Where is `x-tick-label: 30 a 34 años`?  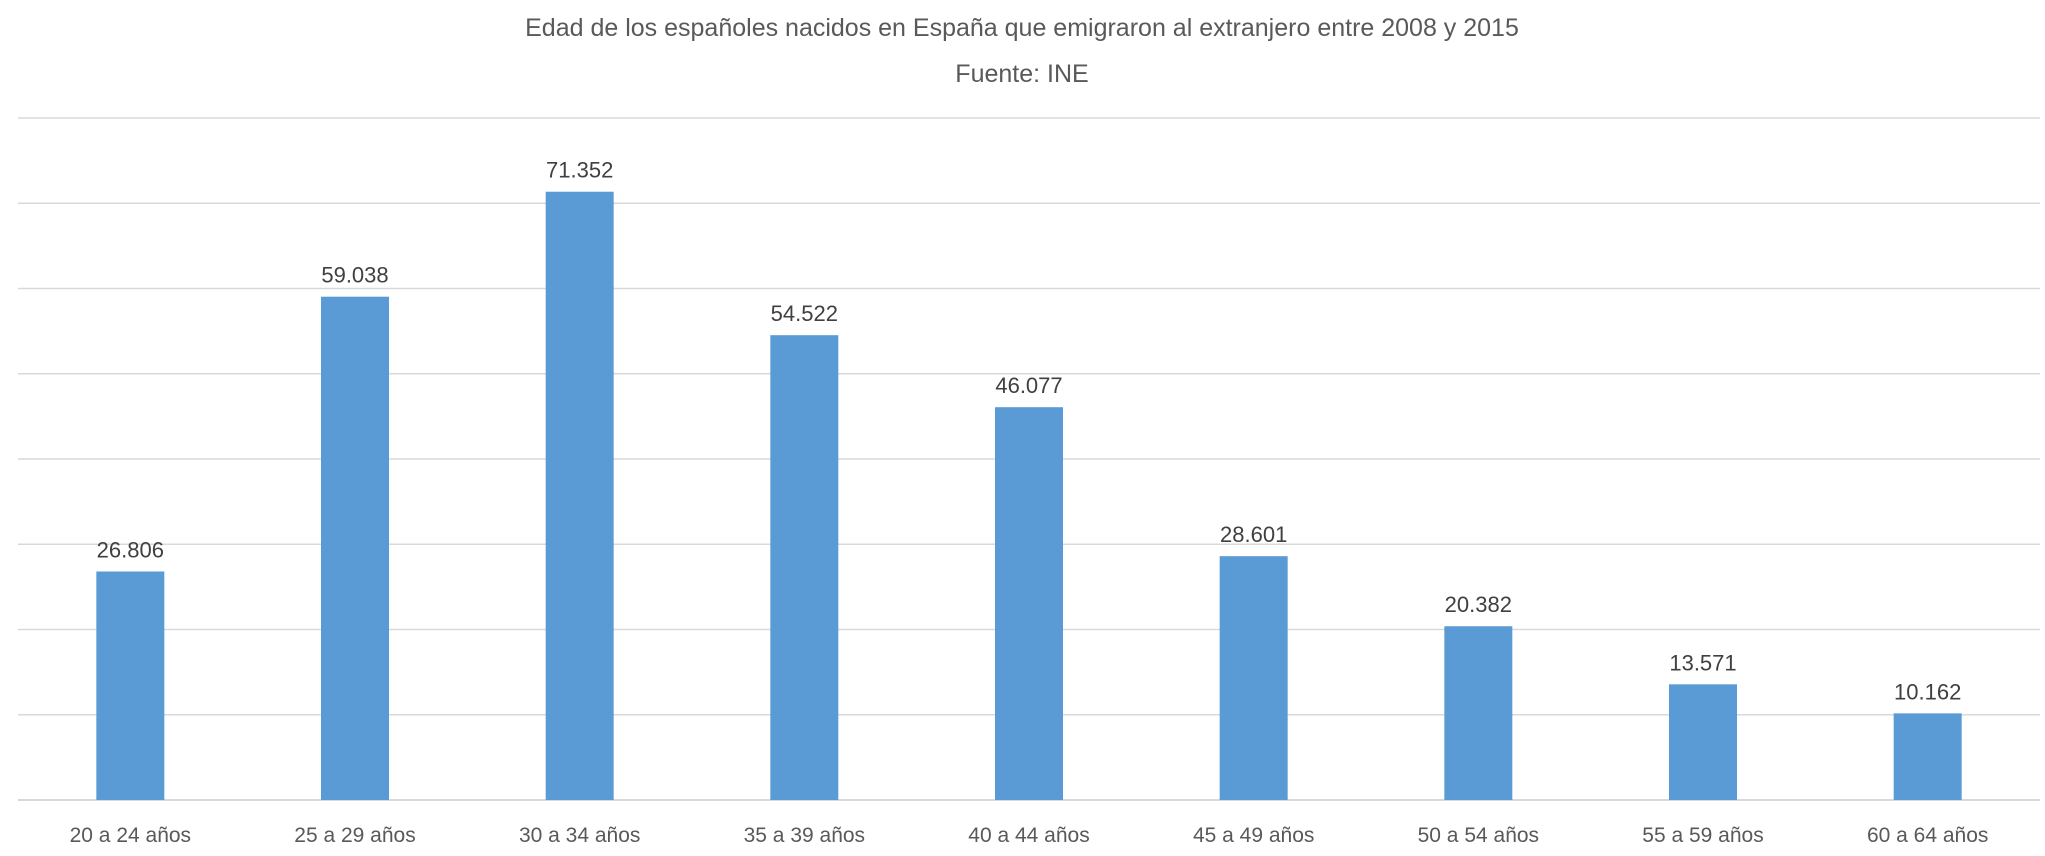 x-tick-label: 30 a 34 años is located at coordinates (579, 835).